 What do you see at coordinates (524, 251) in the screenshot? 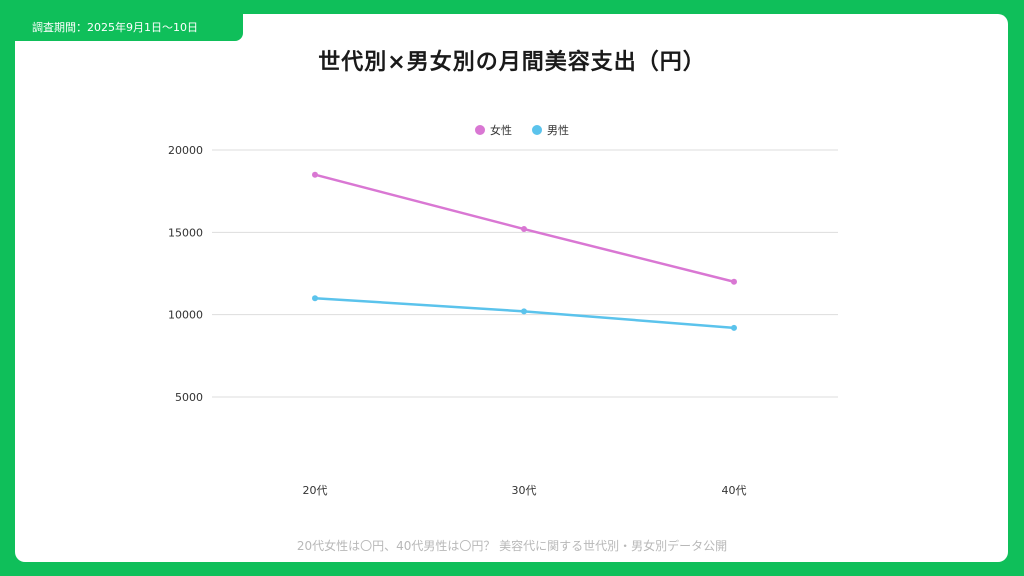
I see `series-lines` at bounding box center [524, 251].